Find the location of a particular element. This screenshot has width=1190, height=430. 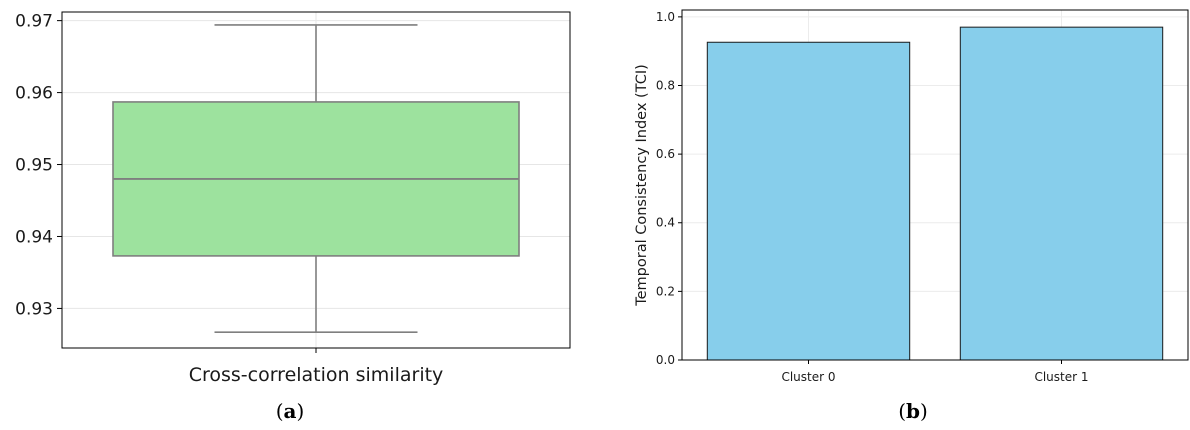

y-tick-label: 0.93 is located at coordinates (34, 309).